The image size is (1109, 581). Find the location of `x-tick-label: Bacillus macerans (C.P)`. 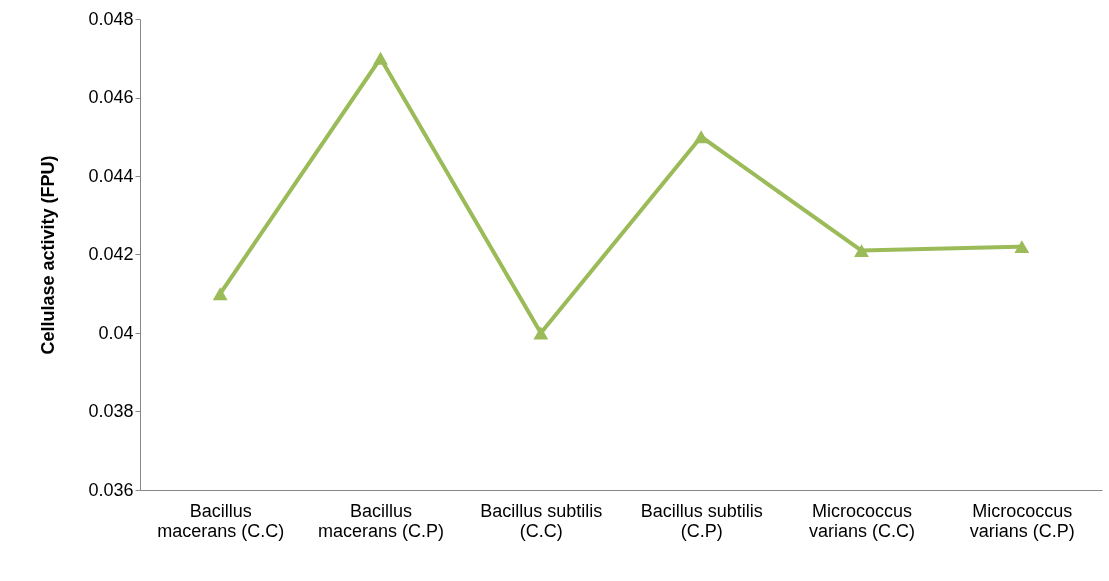

x-tick-label: Bacillus macerans (C.P) is located at coordinates (381, 520).